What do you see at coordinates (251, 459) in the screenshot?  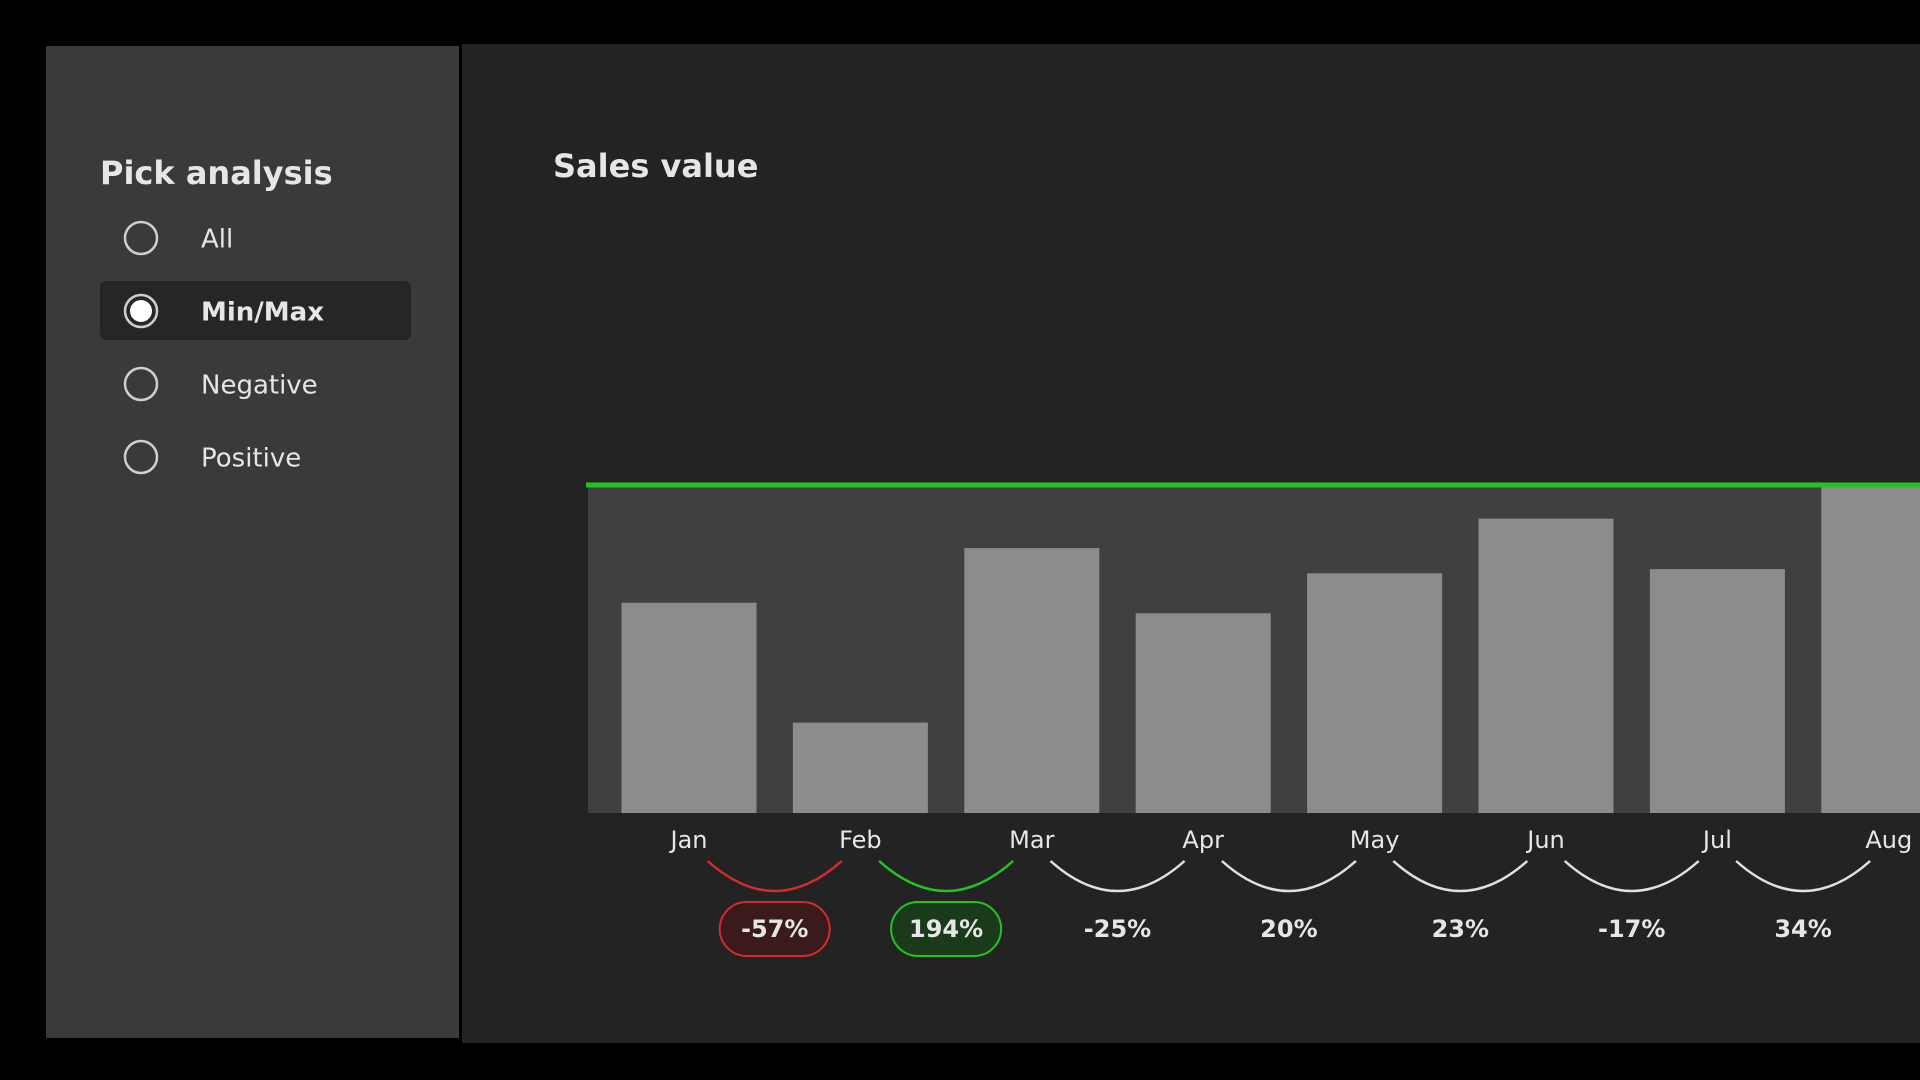 I see `radio-label: Positive` at bounding box center [251, 459].